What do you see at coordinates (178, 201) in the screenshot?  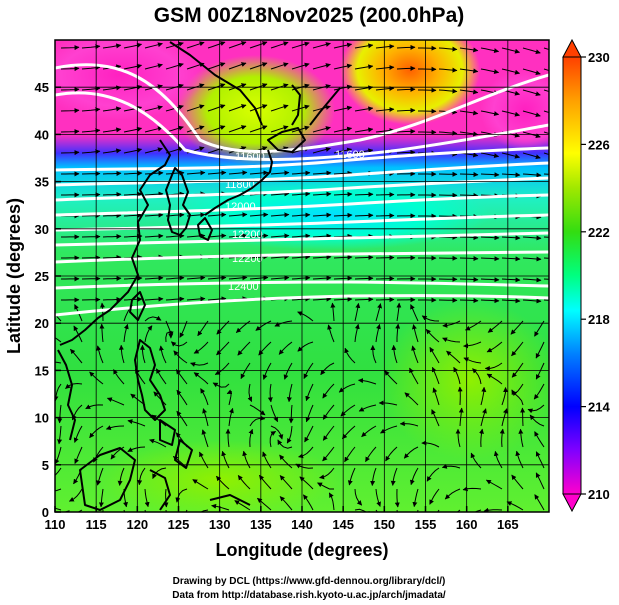 I see `coastline-korea` at bounding box center [178, 201].